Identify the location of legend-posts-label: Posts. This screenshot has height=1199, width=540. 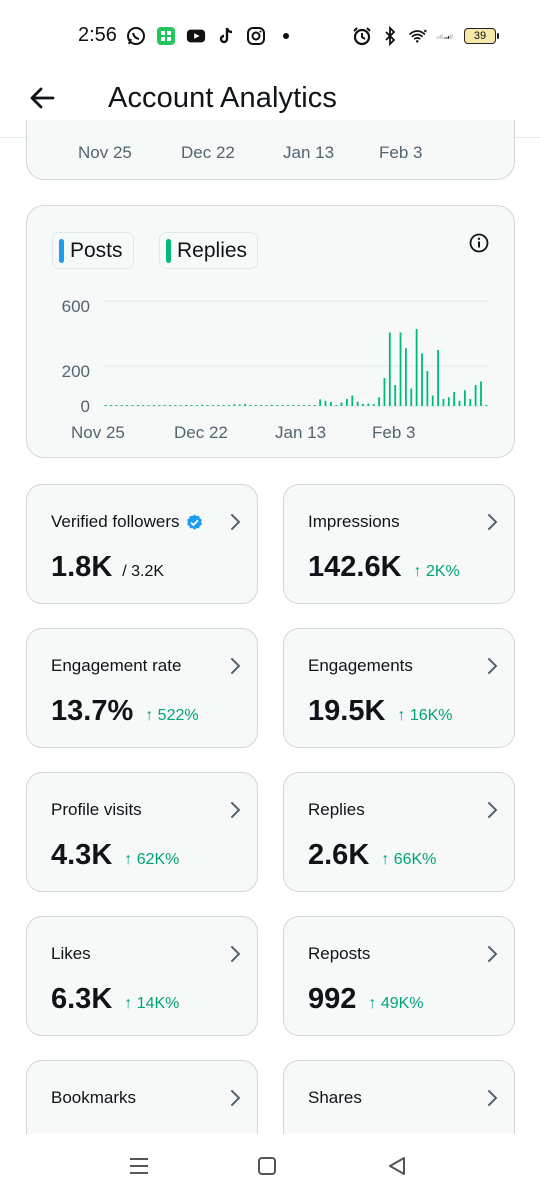
(96, 250).